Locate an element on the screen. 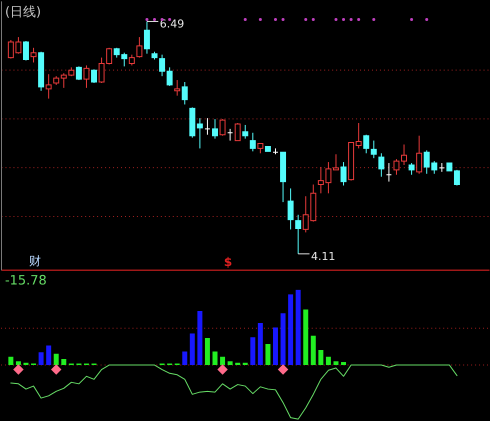 The width and height of the screenshot is (490, 422). text: 6.49 is located at coordinates (172, 23).